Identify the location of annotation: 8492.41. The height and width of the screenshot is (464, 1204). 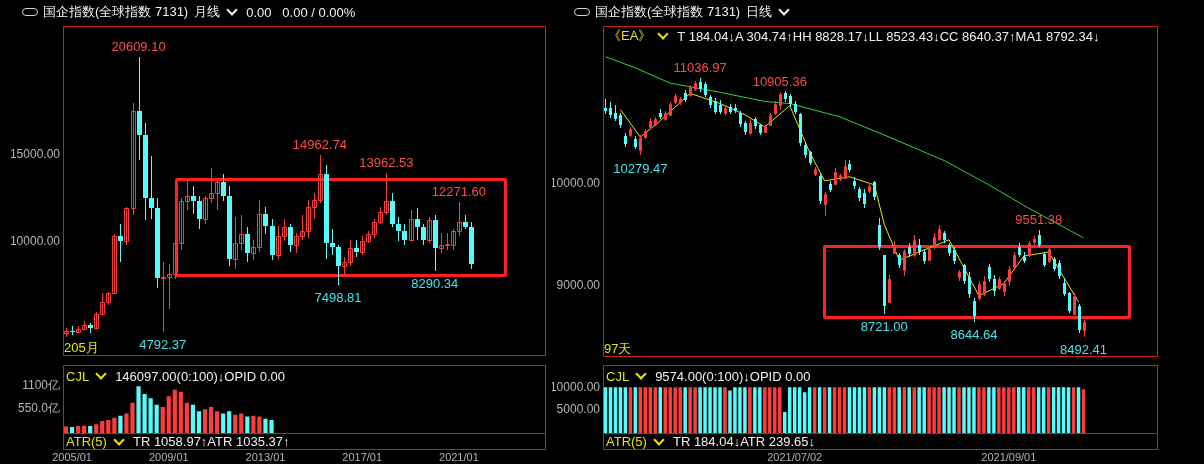
(1084, 350).